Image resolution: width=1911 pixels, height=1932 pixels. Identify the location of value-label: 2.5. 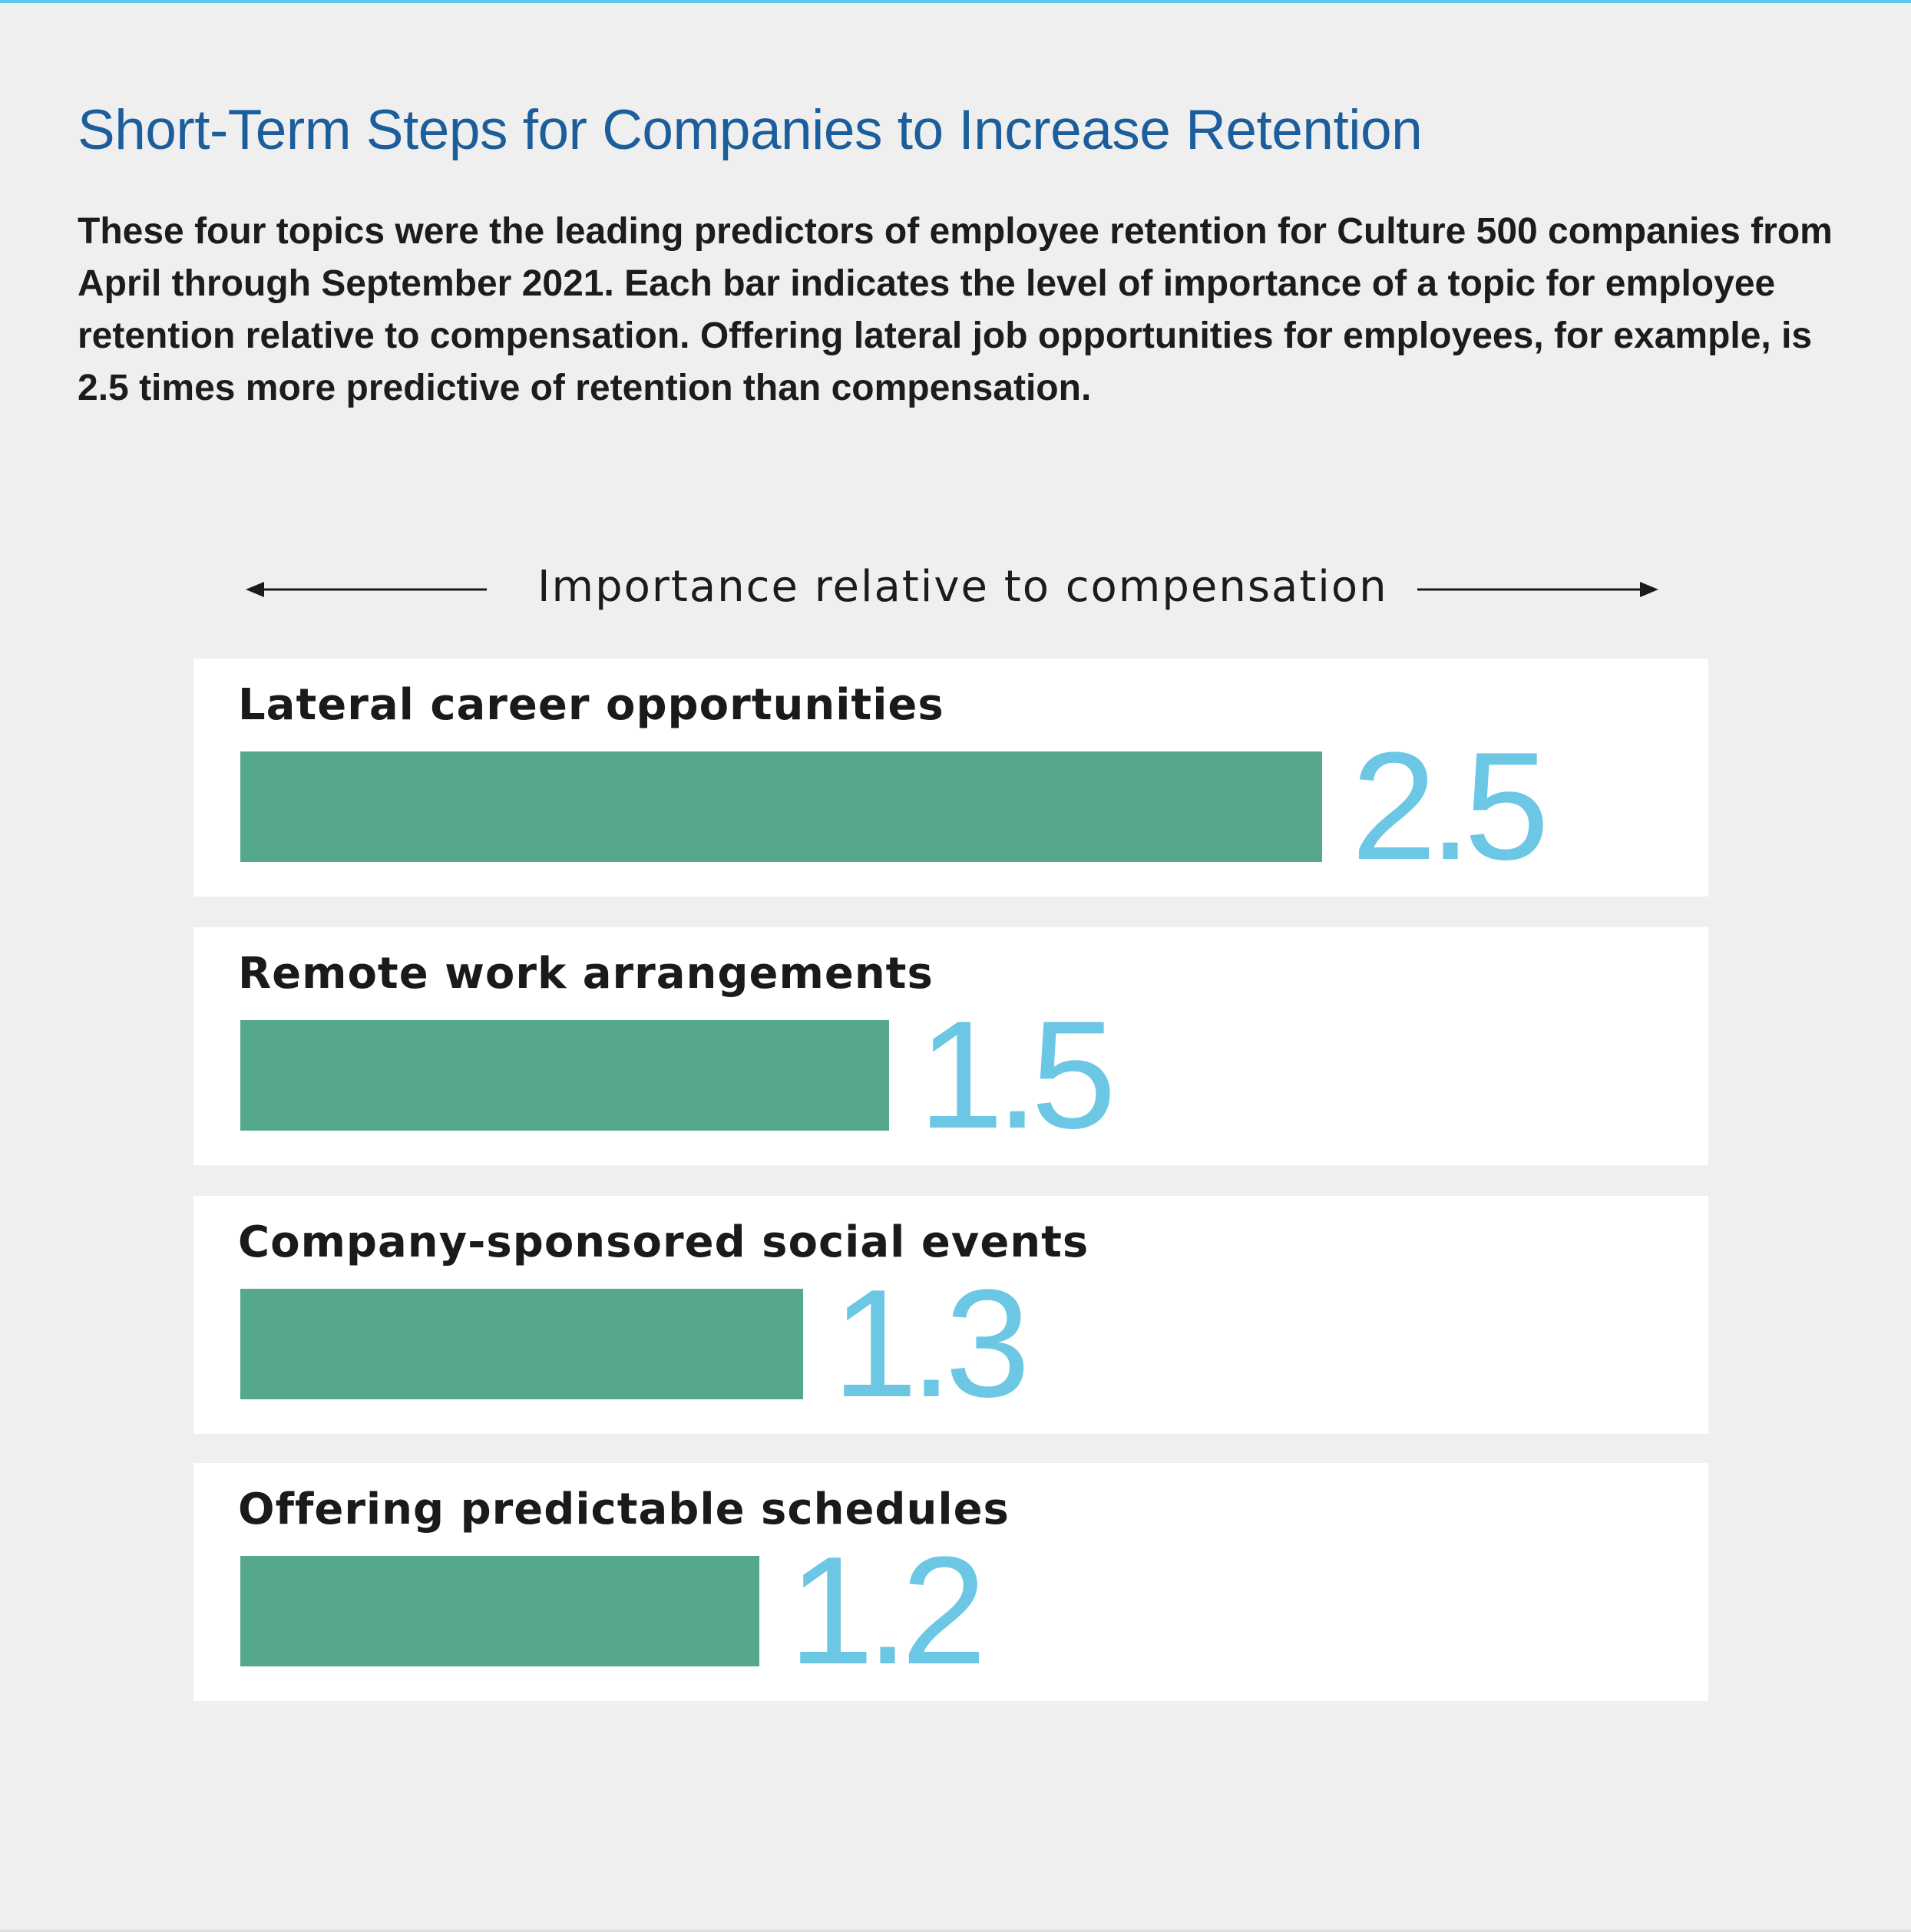
(1450, 806).